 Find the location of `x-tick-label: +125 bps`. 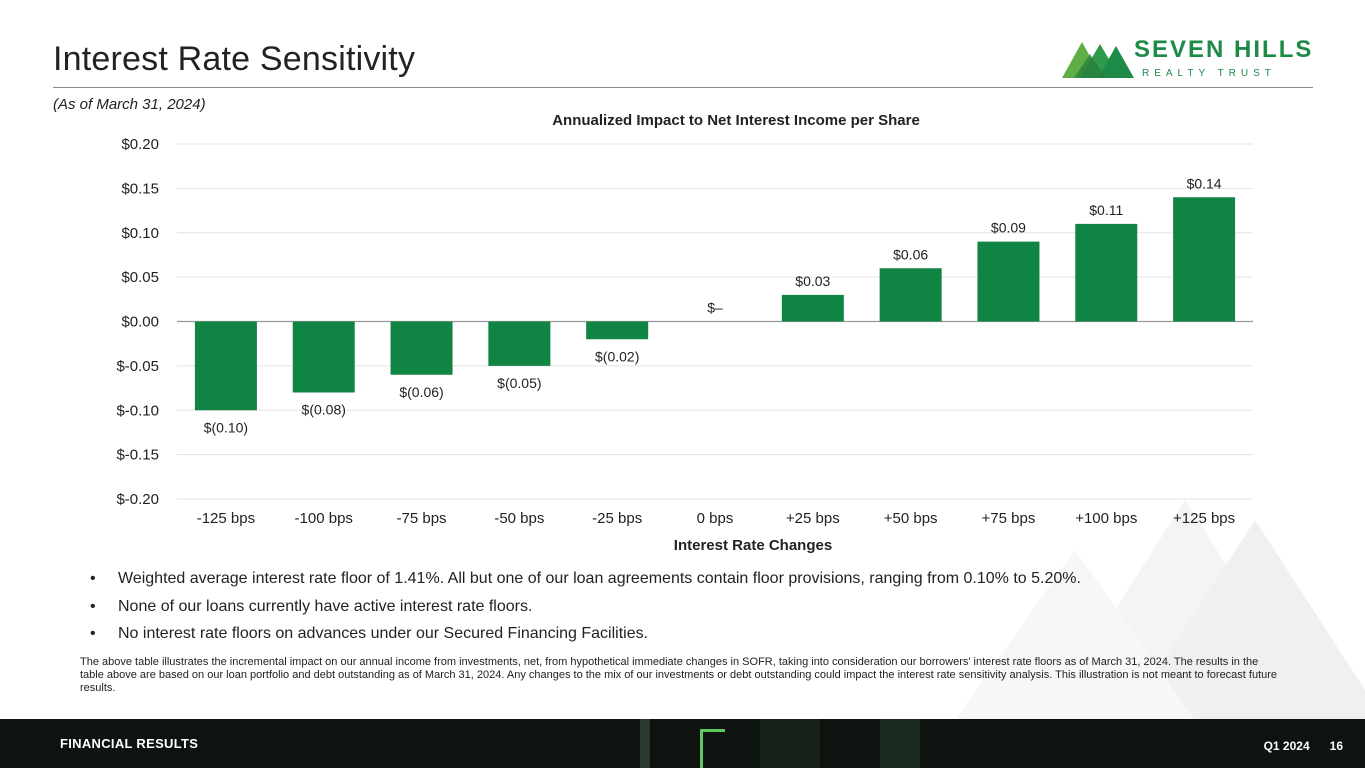

x-tick-label: +125 bps is located at coordinates (1204, 518).